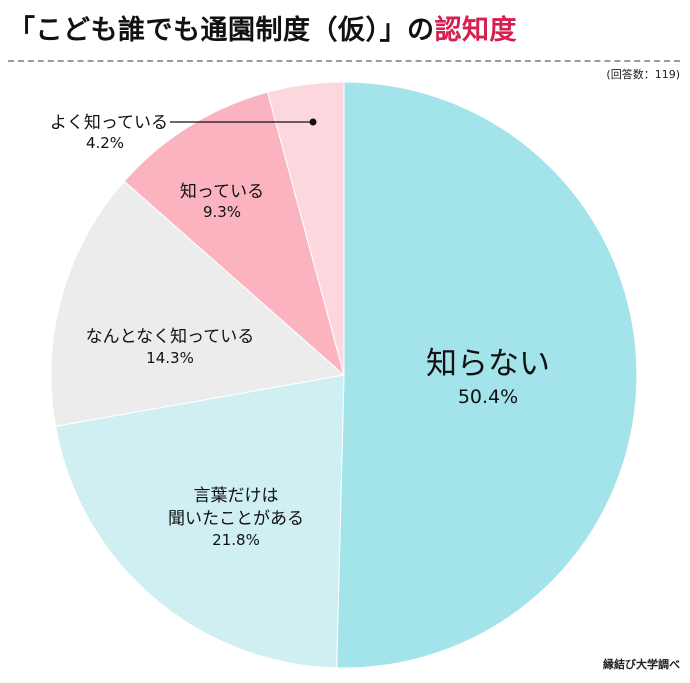  What do you see at coordinates (222, 192) in the screenshot?
I see `slice-label-know: 知っている` at bounding box center [222, 192].